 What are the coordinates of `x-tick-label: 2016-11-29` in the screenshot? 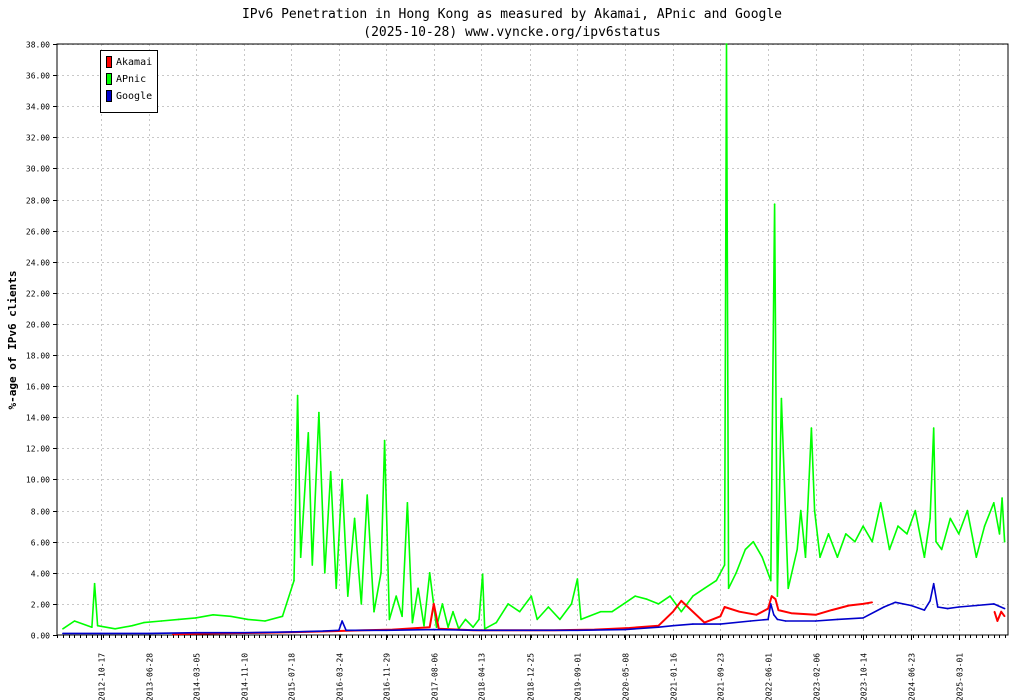 It's located at (387, 676).